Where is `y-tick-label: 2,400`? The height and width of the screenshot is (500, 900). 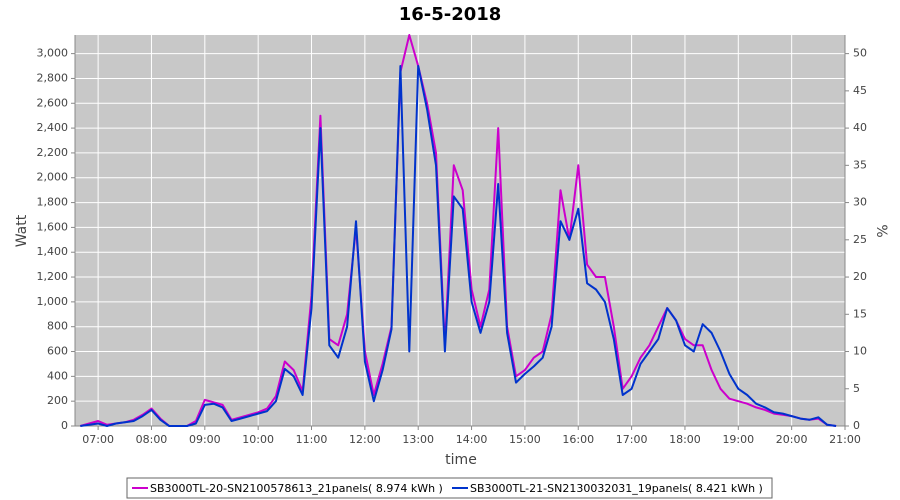
y-tick-label: 2,400 is located at coordinates (53, 127).